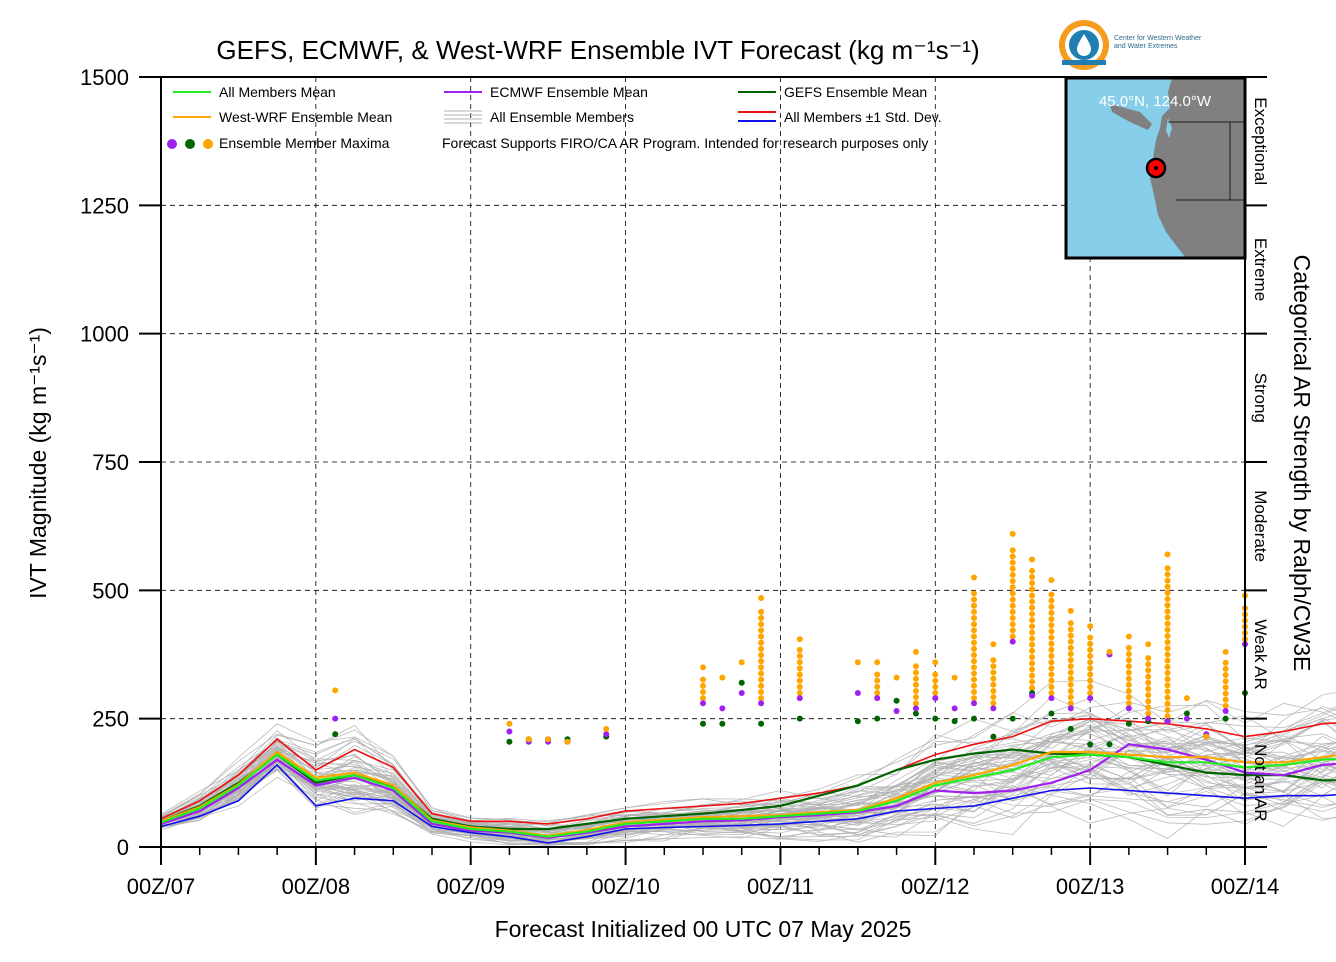 The width and height of the screenshot is (1336, 962). Describe the element at coordinates (1260, 654) in the screenshot. I see `category-label: Weak AR` at that location.